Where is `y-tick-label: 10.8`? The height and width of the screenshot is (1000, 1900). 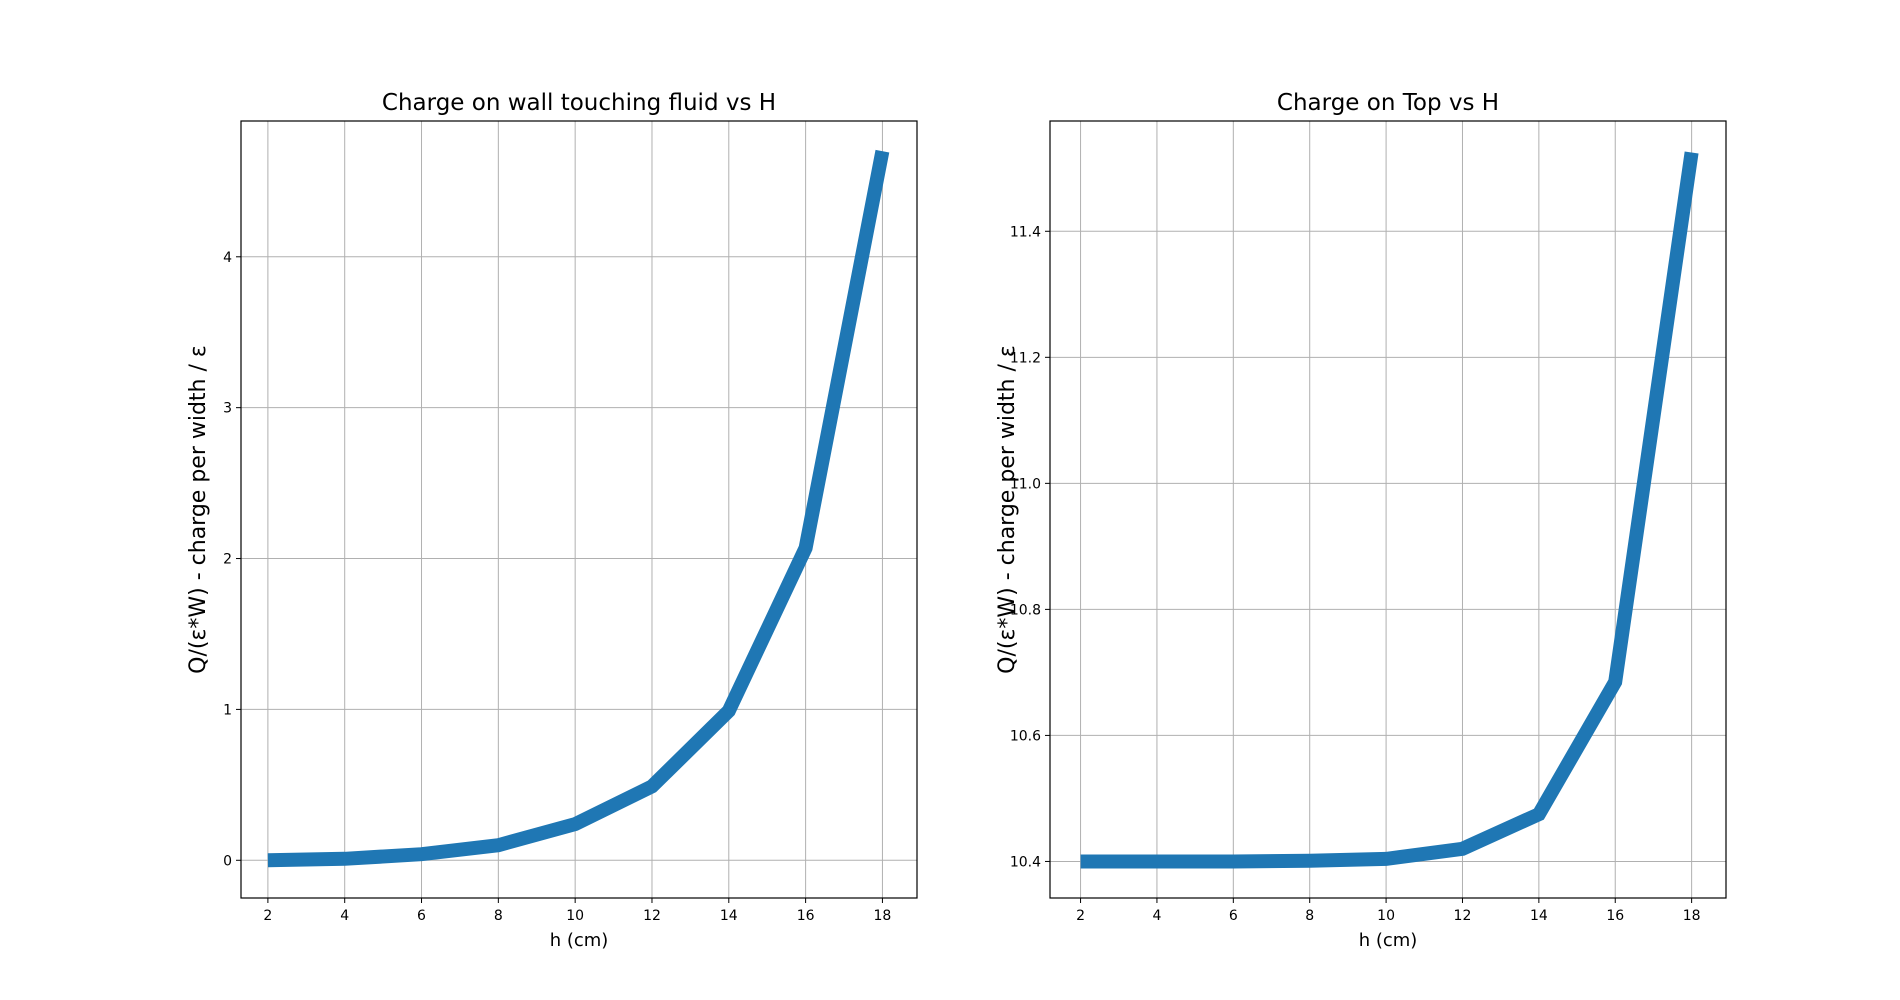
y-tick-label: 10.8 is located at coordinates (1025, 610).